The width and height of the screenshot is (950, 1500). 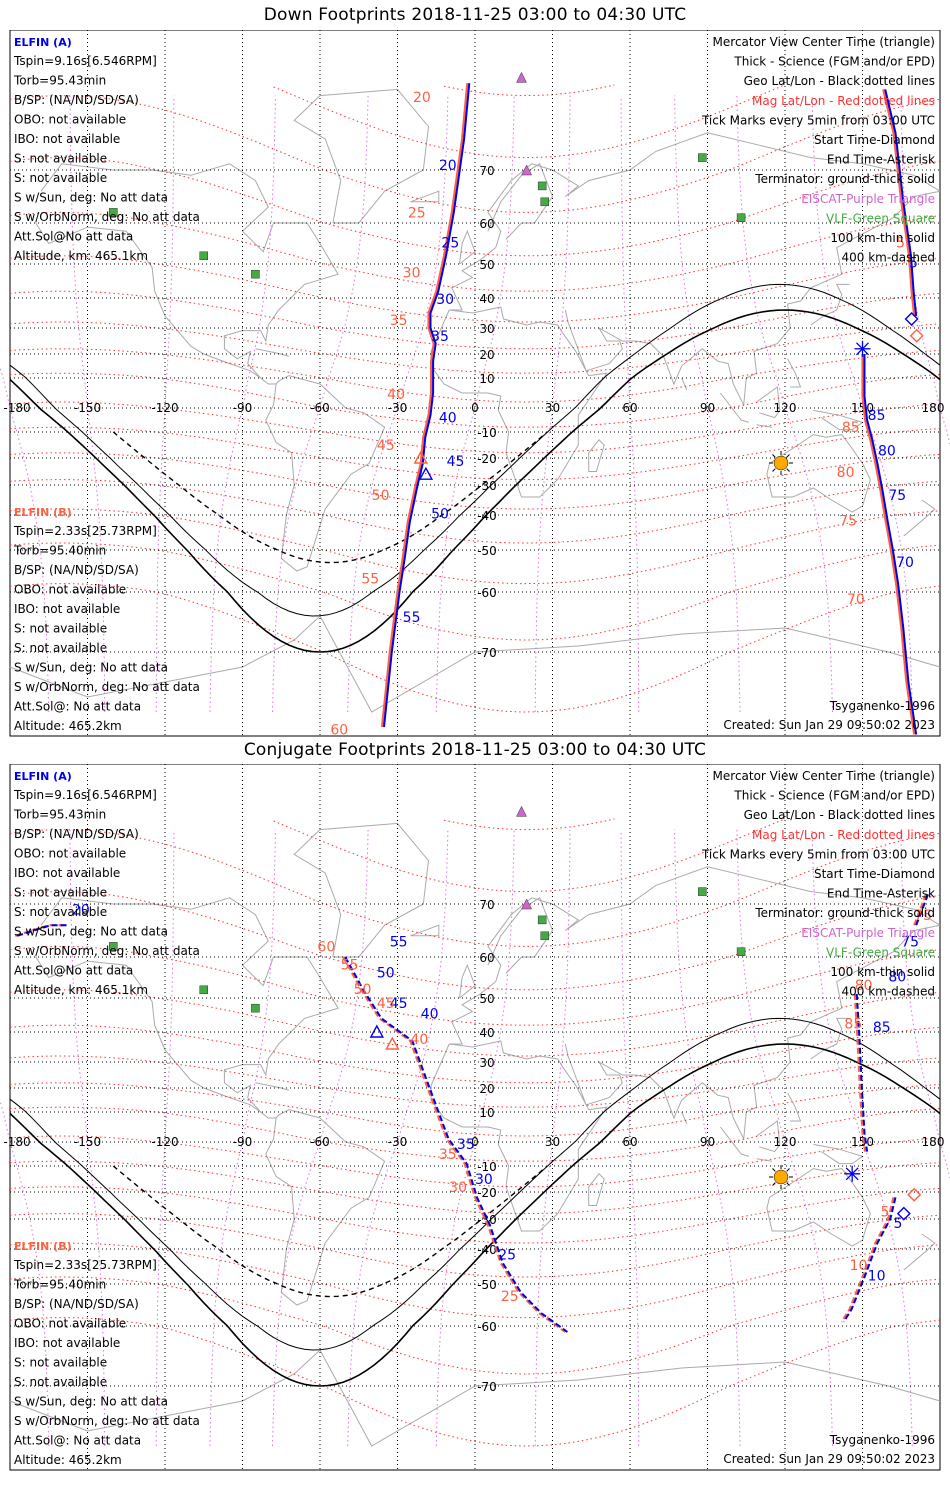 What do you see at coordinates (487, 486) in the screenshot?
I see `lat-tick-label: -30` at bounding box center [487, 486].